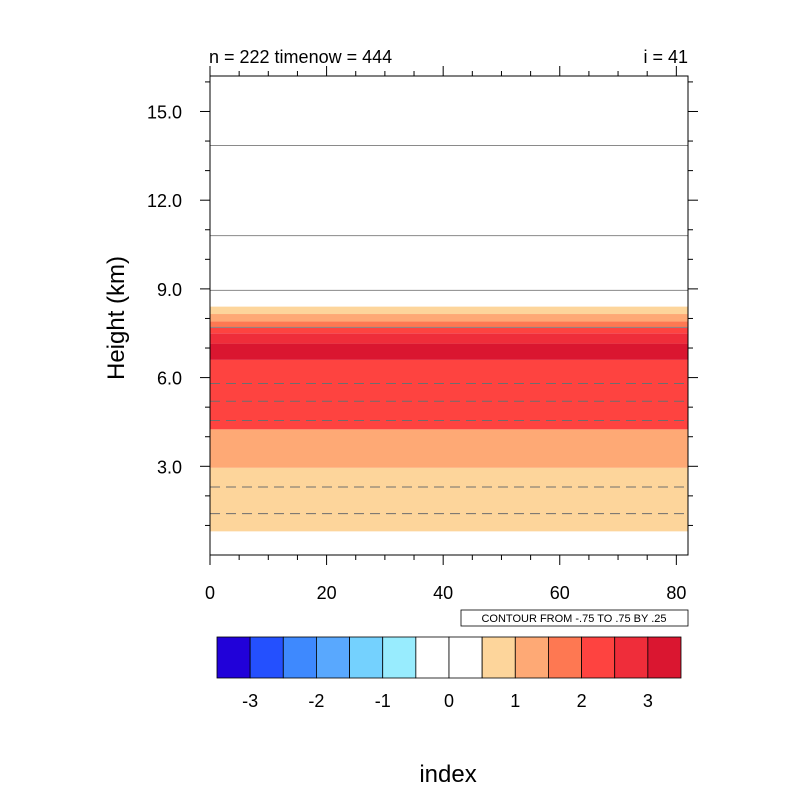  Describe the element at coordinates (582, 701) in the screenshot. I see `colorbar-tick-label-5: 2` at that location.